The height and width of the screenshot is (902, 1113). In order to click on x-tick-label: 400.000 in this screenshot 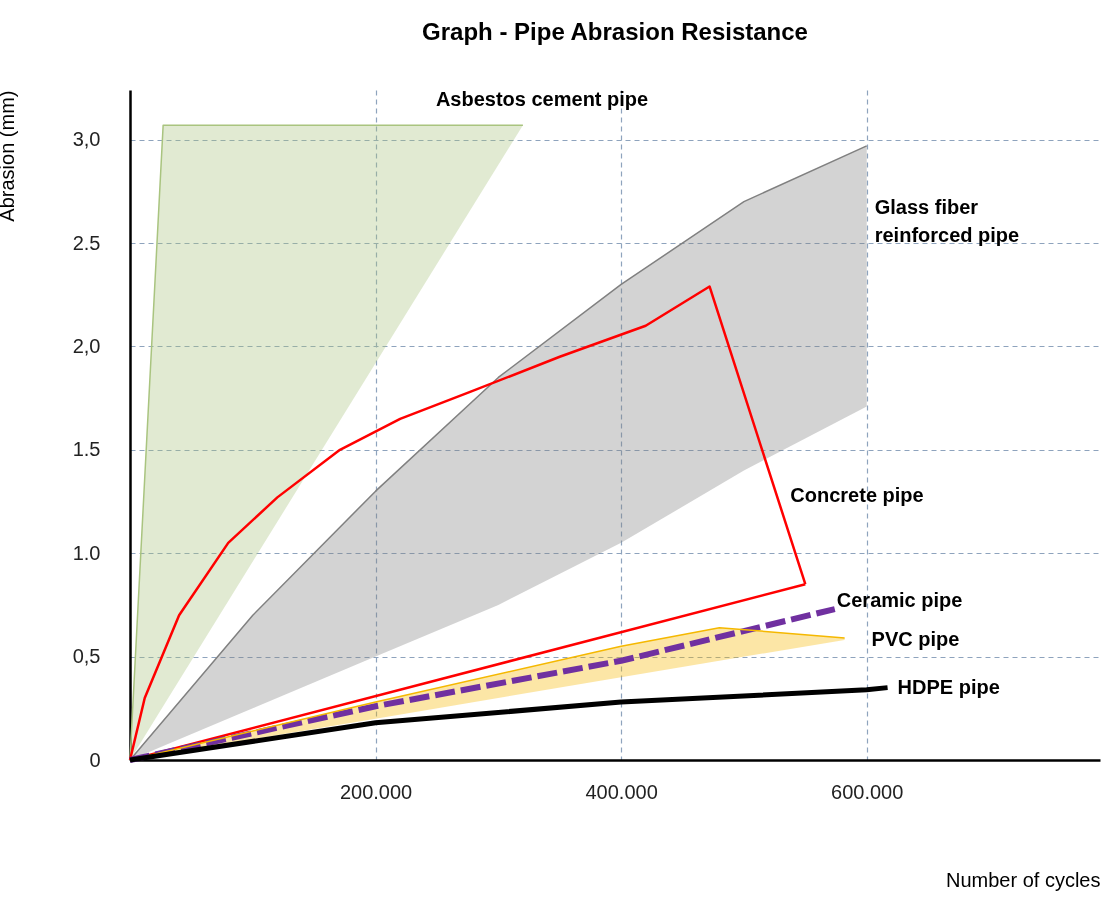, I will do `click(621, 791)`.